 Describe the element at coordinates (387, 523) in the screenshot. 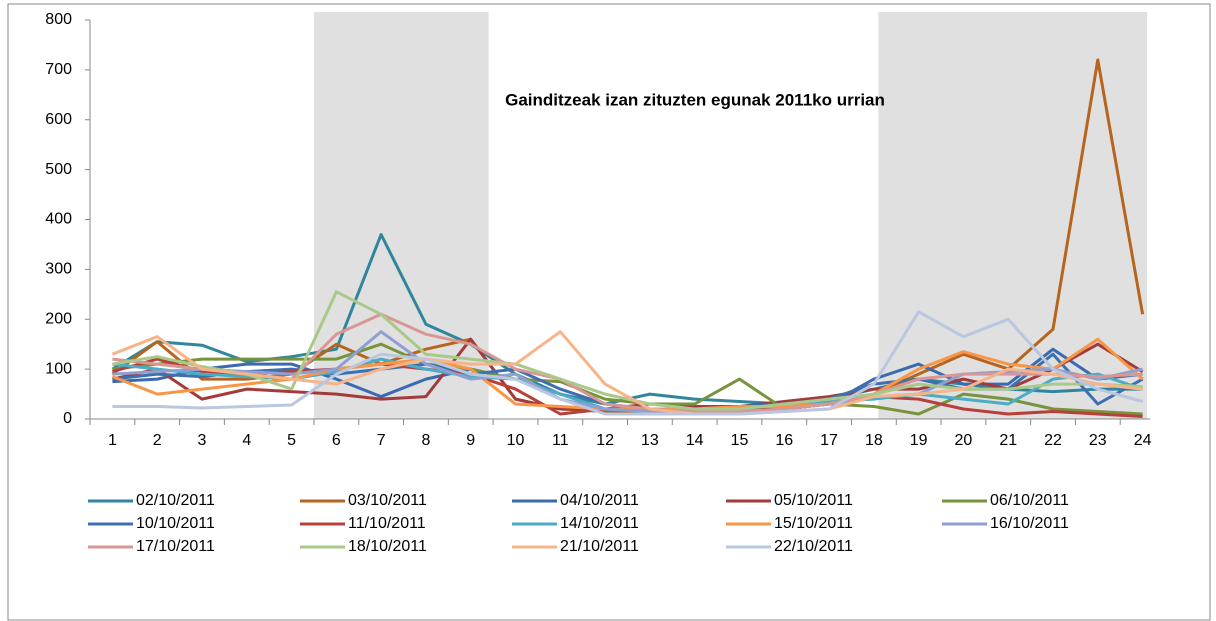

I see `legend-label: 11/10/2011` at that location.